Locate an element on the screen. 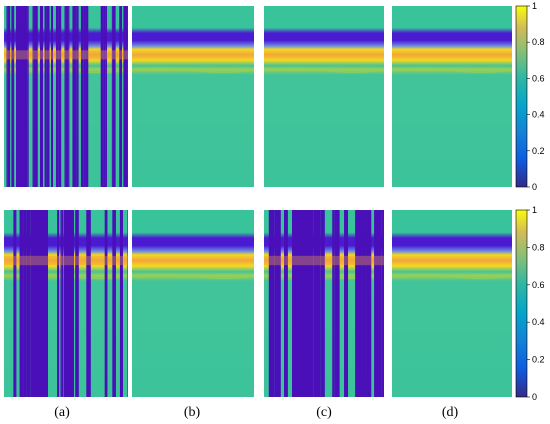 This screenshot has height=424, width=550. heatmap-panel-row2-d is located at coordinates (452, 303).